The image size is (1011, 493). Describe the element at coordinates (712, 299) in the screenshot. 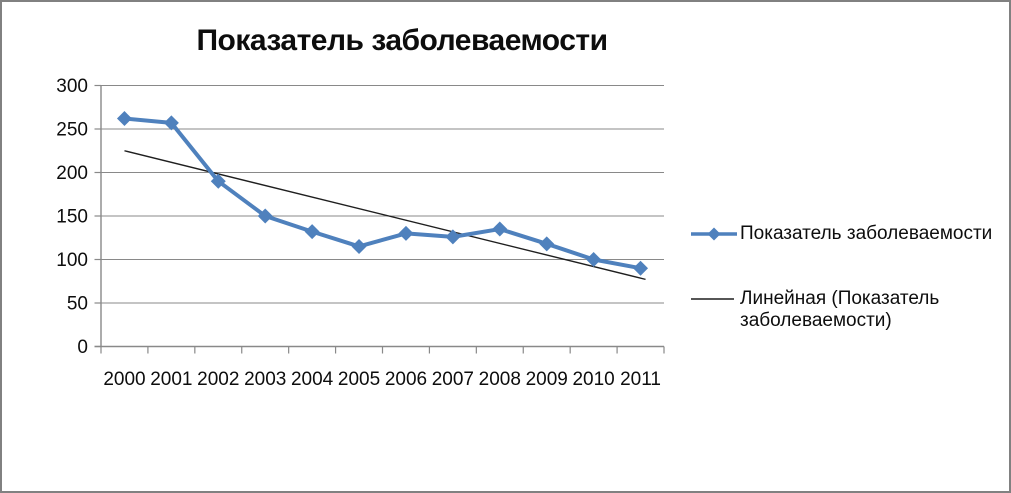

I see `trendline-swatch-icon` at that location.